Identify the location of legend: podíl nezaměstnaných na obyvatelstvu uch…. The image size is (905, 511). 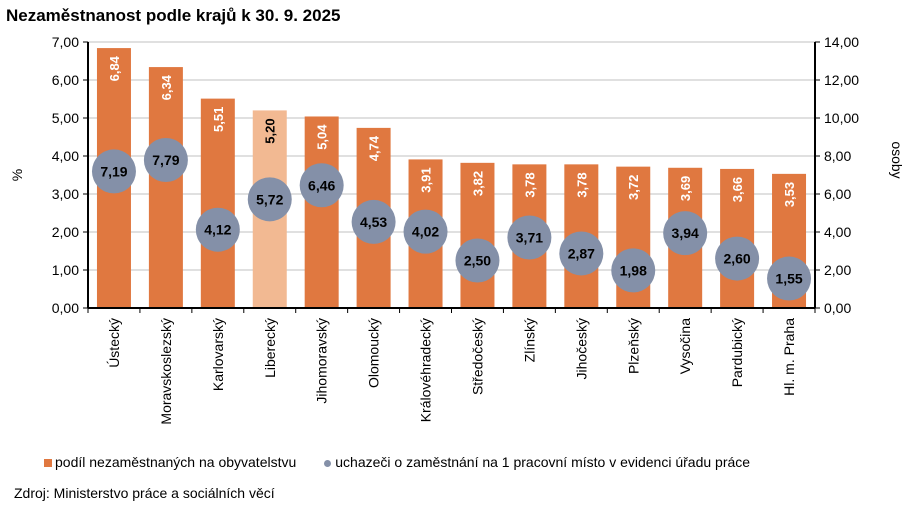
(397, 462).